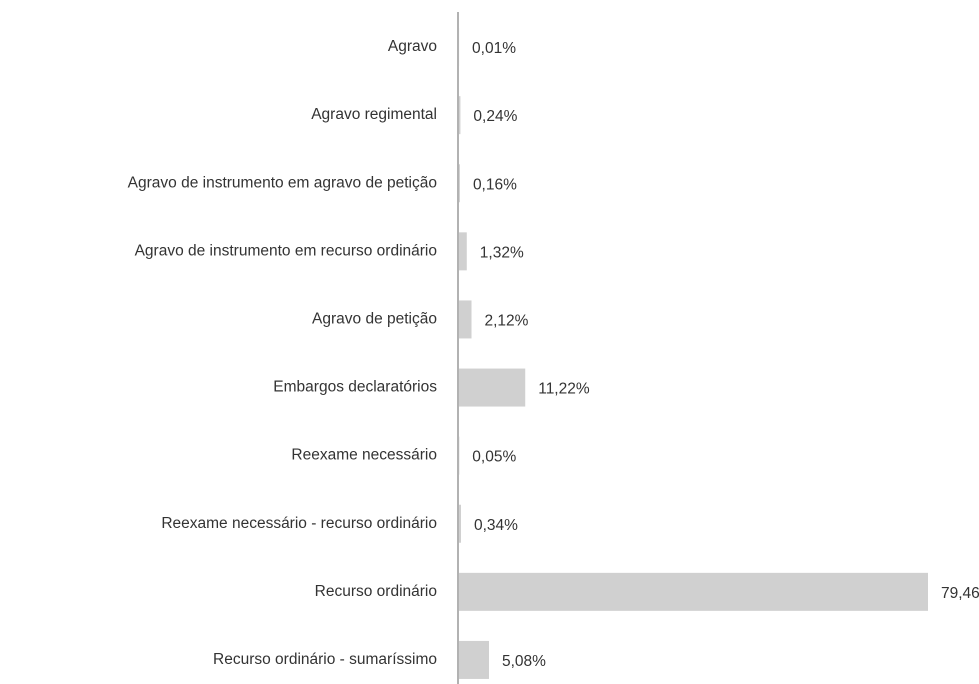 The image size is (979, 684). What do you see at coordinates (564, 389) in the screenshot?
I see `value-label: 11,22%` at bounding box center [564, 389].